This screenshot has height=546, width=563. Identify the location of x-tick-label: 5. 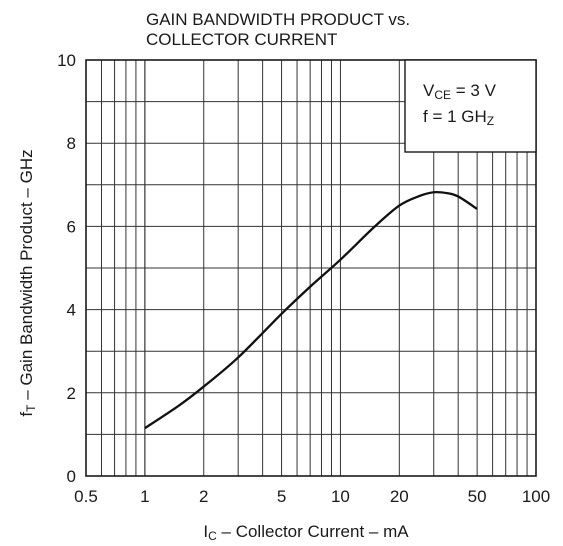
(281, 496).